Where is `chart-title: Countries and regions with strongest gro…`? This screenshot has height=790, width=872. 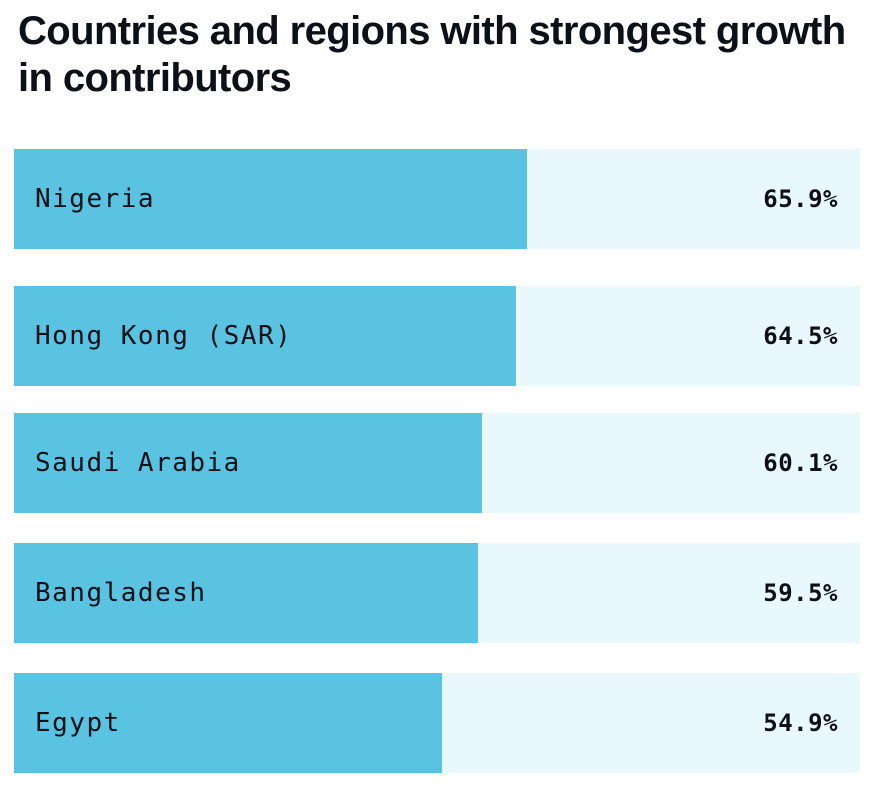
chart-title: Countries and regions with strongest gro… is located at coordinates (432, 54).